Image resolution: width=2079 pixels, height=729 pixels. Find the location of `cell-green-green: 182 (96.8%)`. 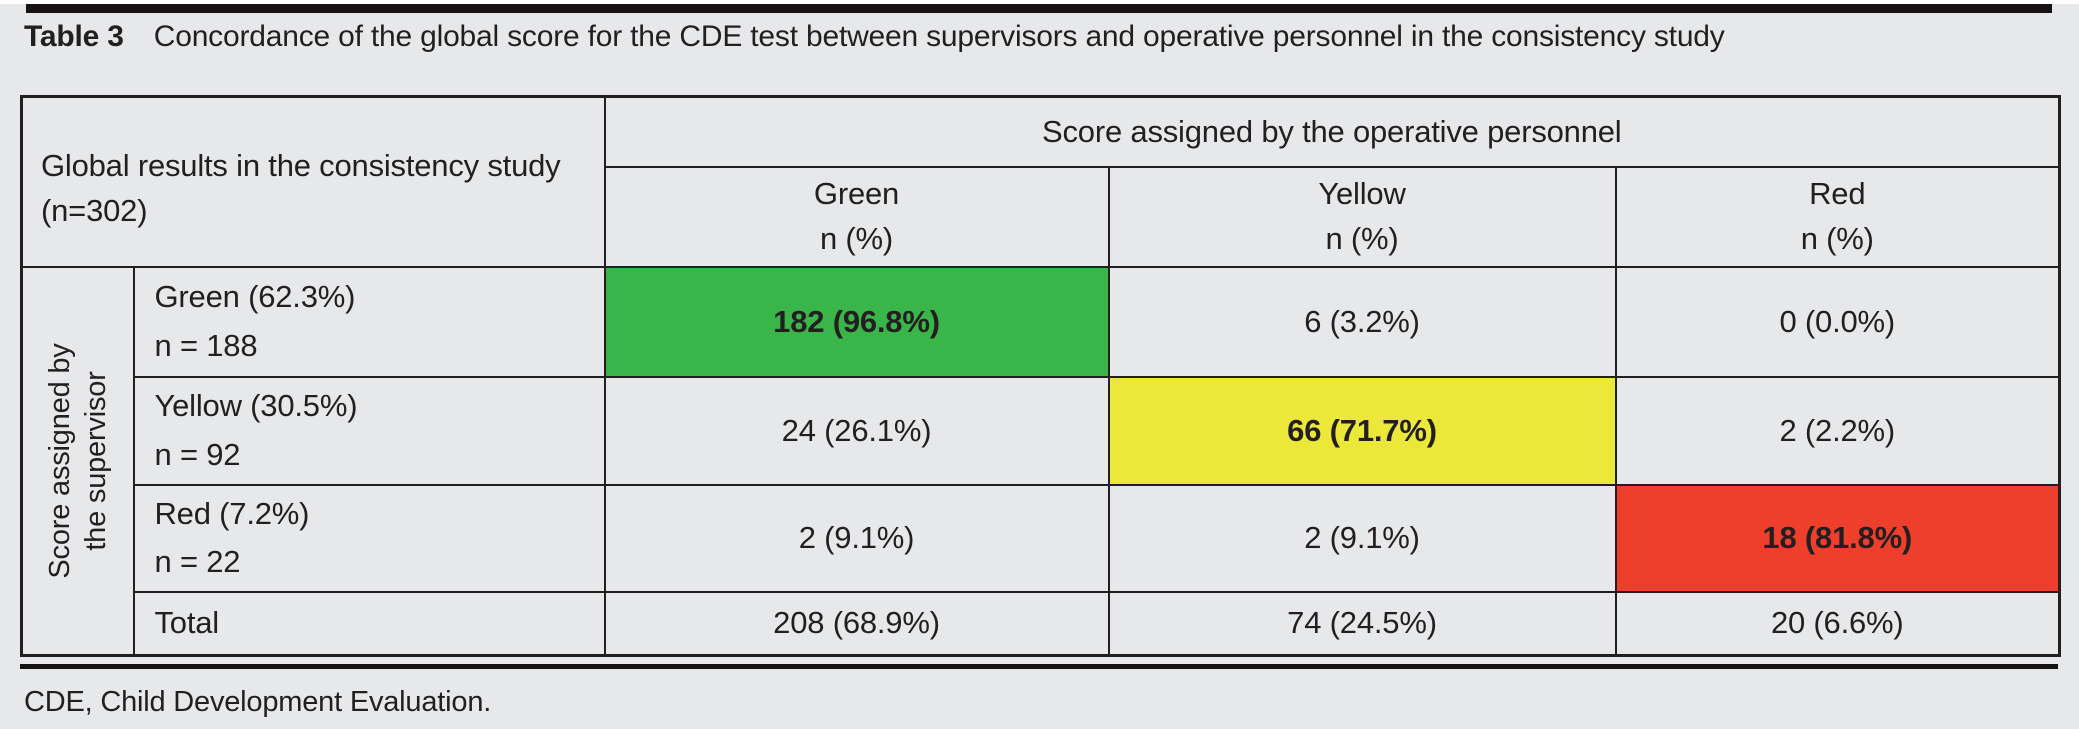

cell-green-green: 182 (96.8%) is located at coordinates (856, 321).